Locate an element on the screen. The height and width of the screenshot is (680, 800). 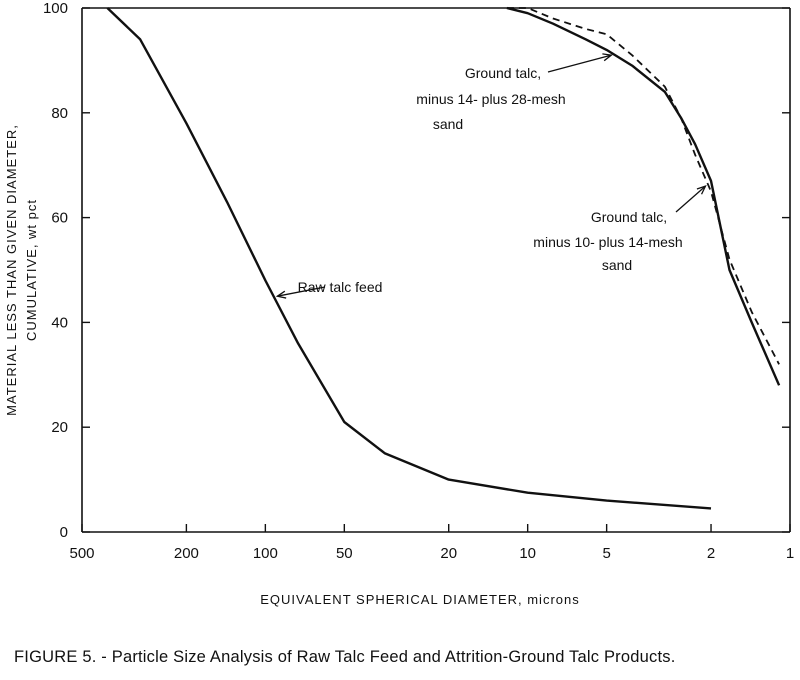
y-tick-label: 60 is located at coordinates (59, 218).